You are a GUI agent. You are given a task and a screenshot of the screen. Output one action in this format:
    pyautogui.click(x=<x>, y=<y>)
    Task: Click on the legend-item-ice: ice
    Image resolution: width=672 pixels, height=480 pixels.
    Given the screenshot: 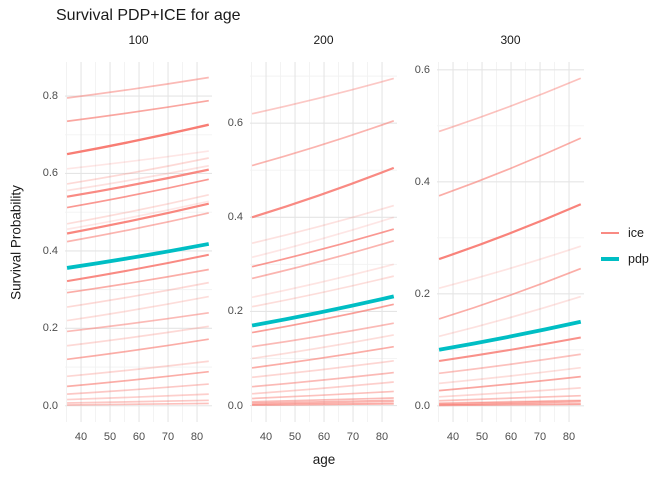 What is the action you would take?
    pyautogui.click(x=625, y=233)
    